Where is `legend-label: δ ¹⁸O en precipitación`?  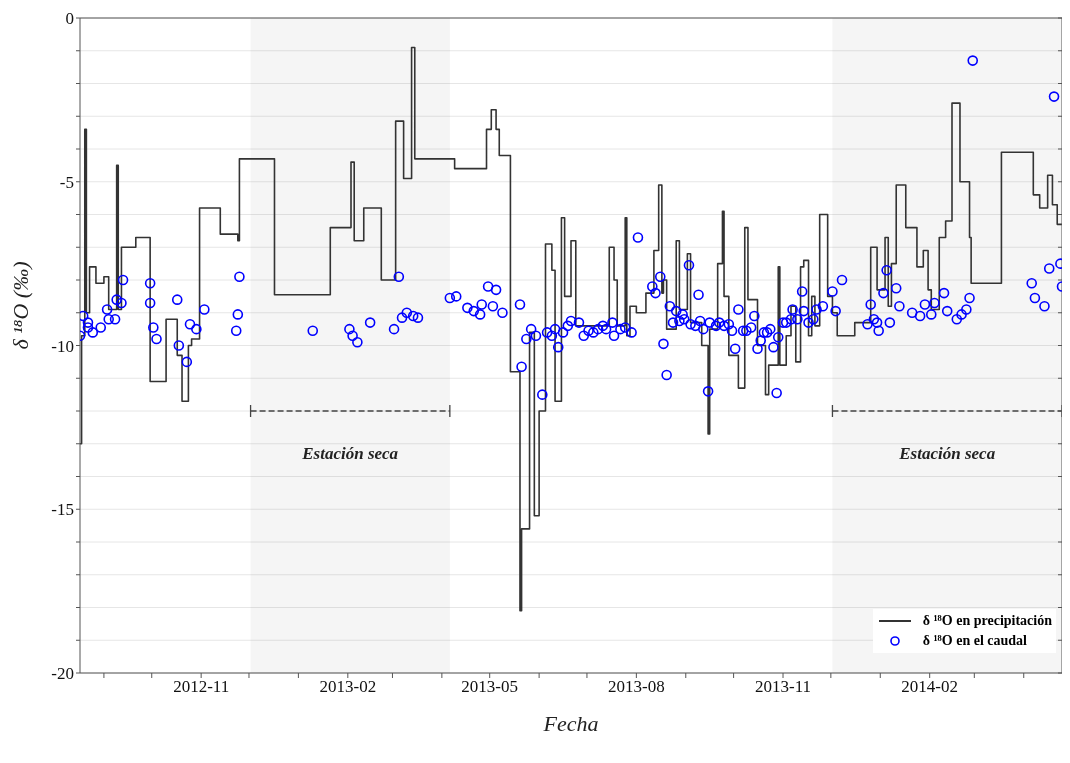
legend-label: δ ¹⁸O en precipitación is located at coordinates (987, 621).